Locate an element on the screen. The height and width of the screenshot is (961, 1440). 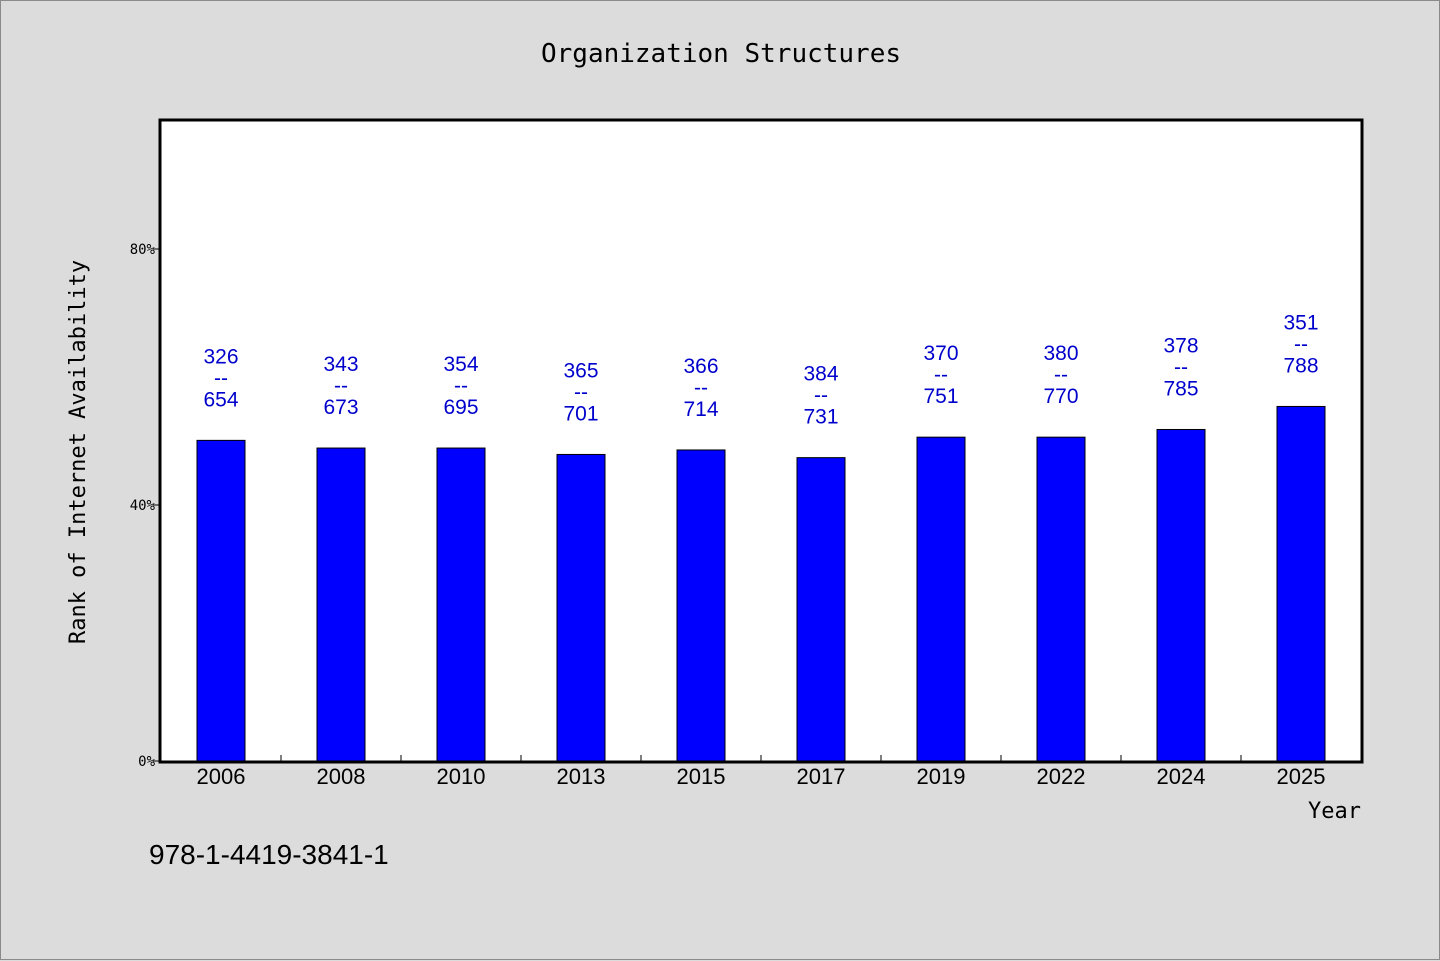
x-axis-title: Year is located at coordinates (1334, 811).